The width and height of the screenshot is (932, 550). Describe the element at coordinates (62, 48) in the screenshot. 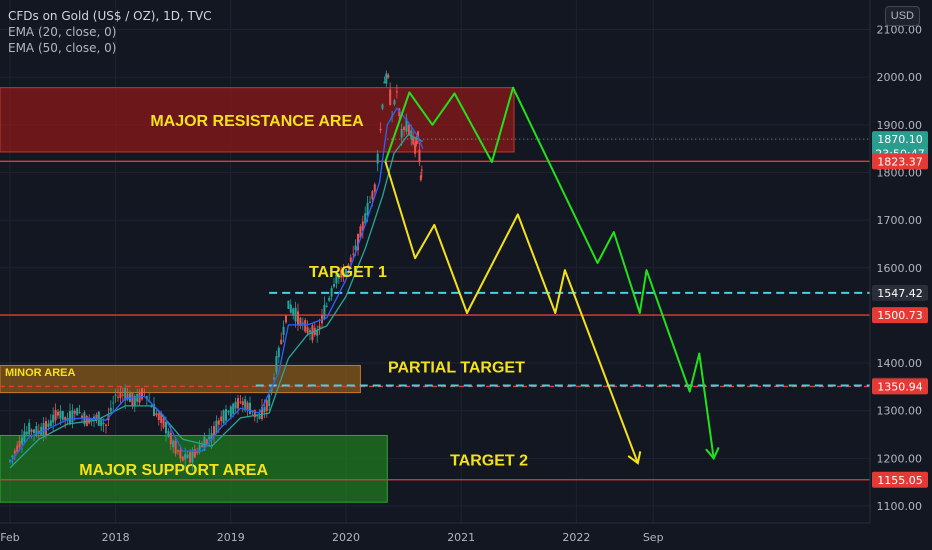

I see `ema-50-legend: EMA (50, close, 0)` at that location.